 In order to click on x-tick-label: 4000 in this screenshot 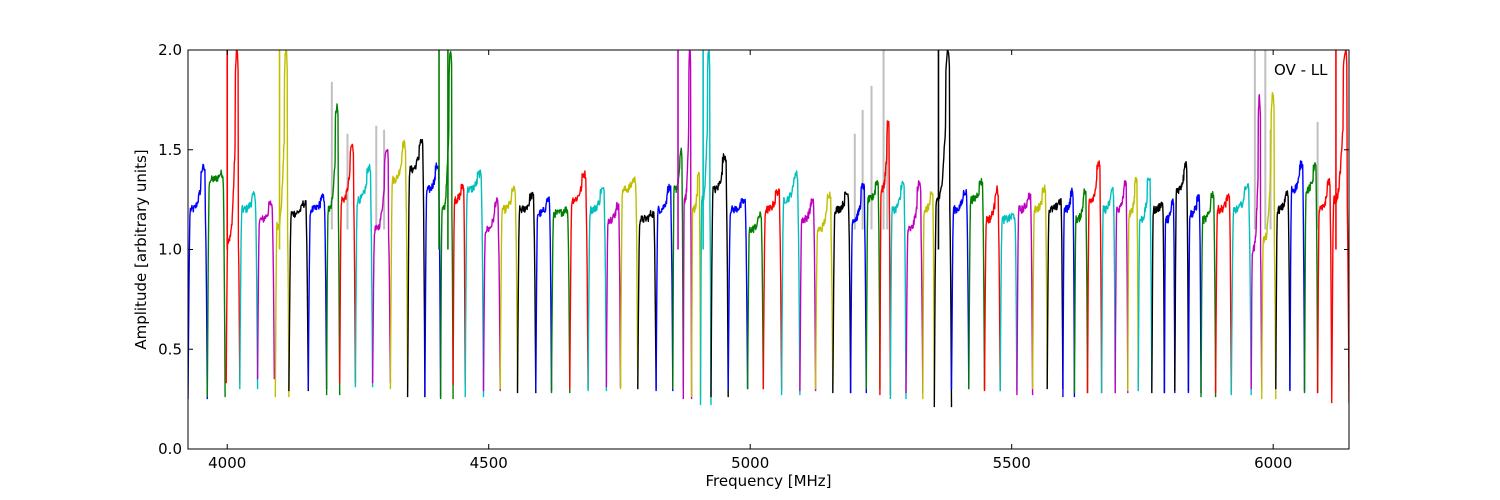, I will do `click(227, 463)`.